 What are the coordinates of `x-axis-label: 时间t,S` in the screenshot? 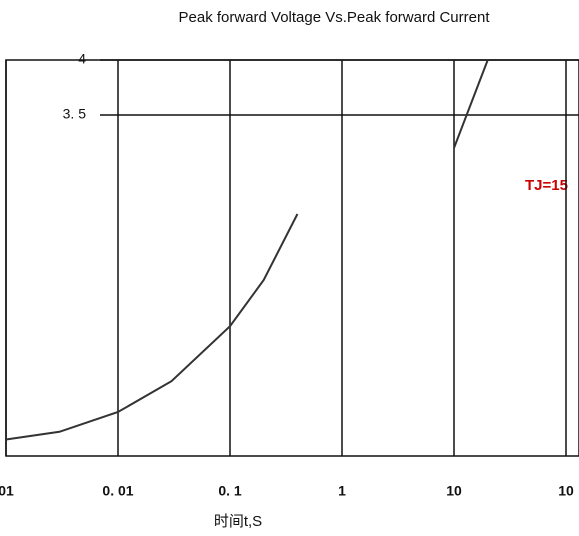 It's located at (238, 521).